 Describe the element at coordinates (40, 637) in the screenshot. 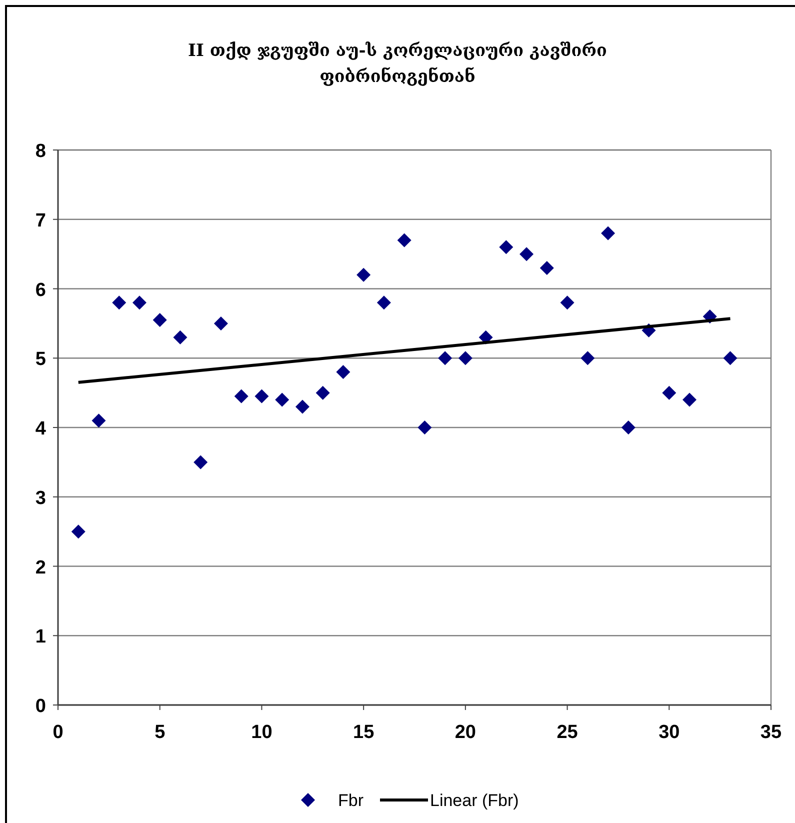

I see `y-tick-label: 1` at that location.